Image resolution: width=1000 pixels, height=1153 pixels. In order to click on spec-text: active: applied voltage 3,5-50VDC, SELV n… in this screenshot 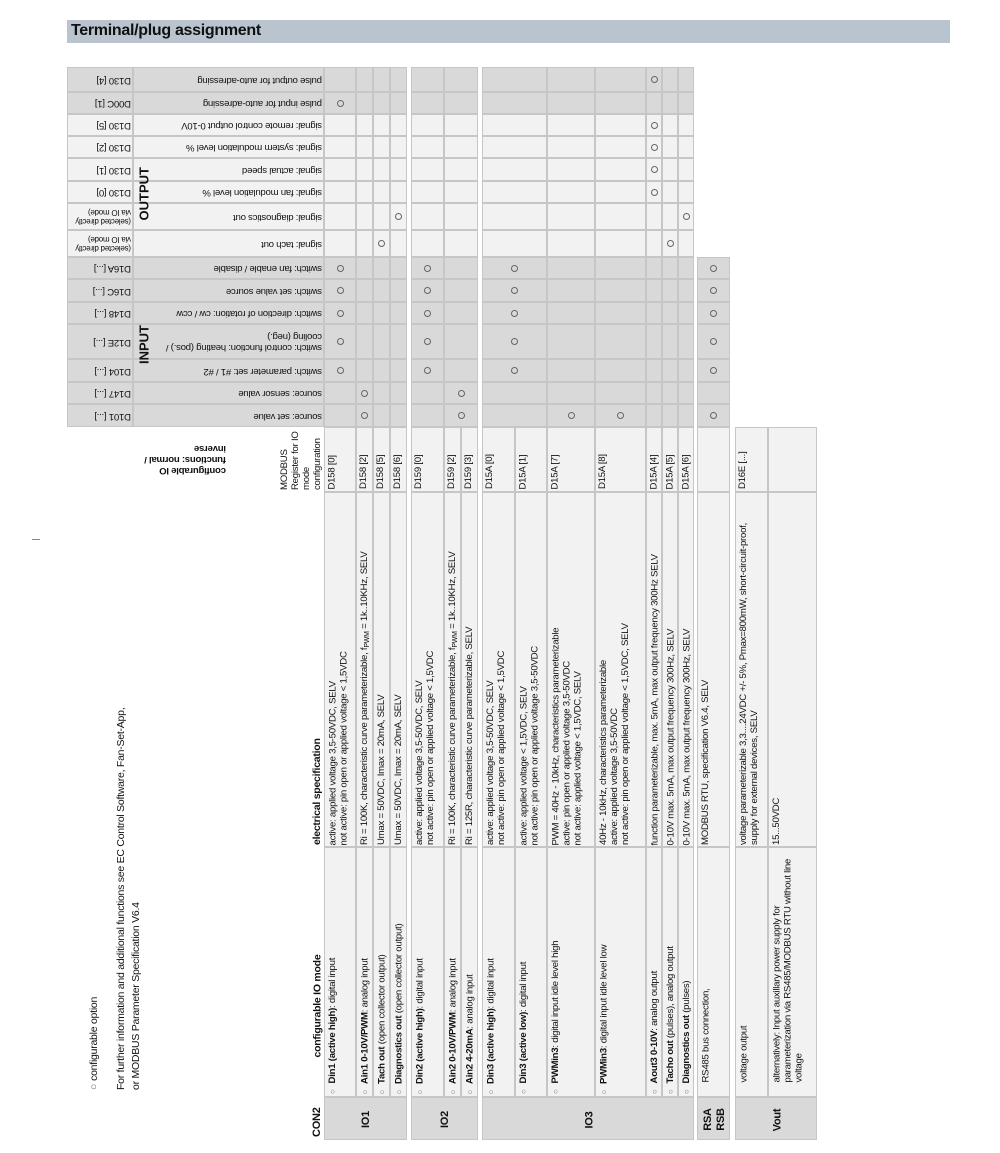, I will do `click(499, 670)`.